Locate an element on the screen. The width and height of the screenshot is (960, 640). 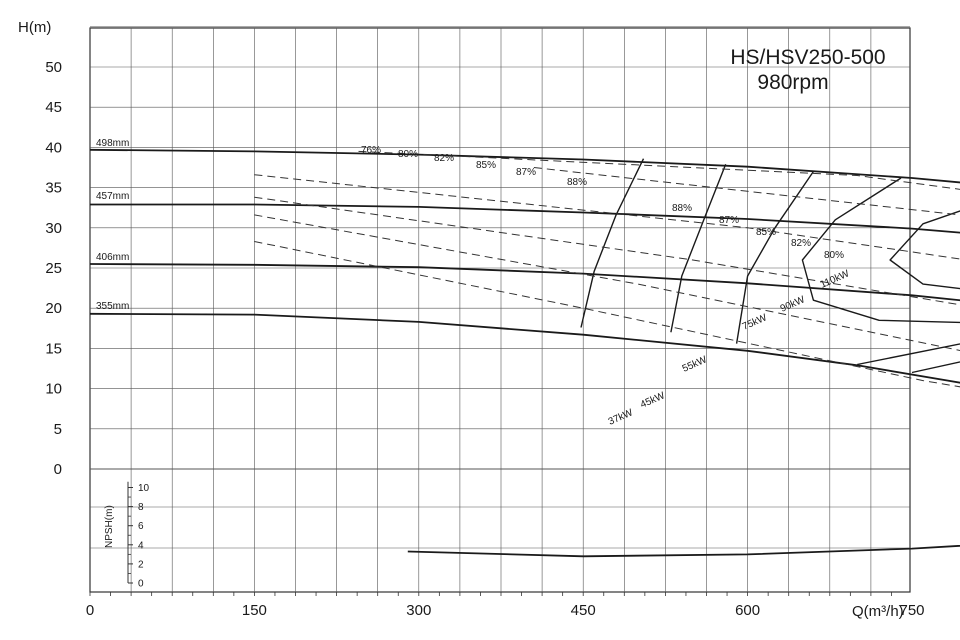
x-tick-label: 300 is located at coordinates (418, 610).